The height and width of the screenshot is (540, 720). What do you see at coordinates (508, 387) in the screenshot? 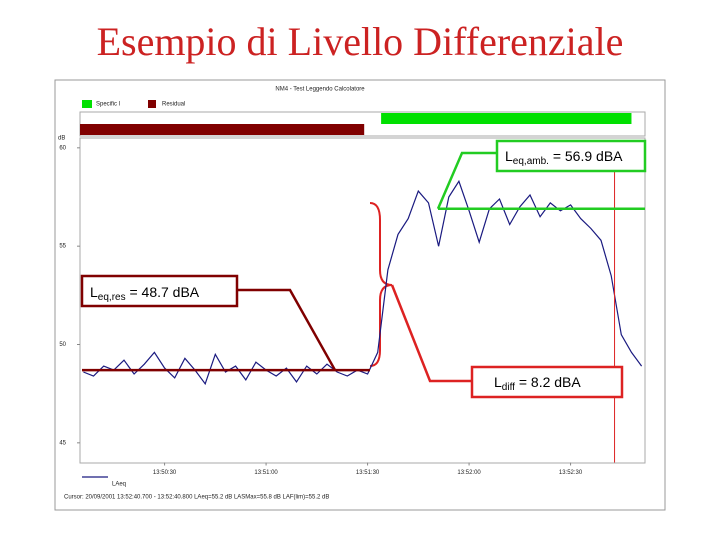
I see `ann-subscript: diff` at bounding box center [508, 387].